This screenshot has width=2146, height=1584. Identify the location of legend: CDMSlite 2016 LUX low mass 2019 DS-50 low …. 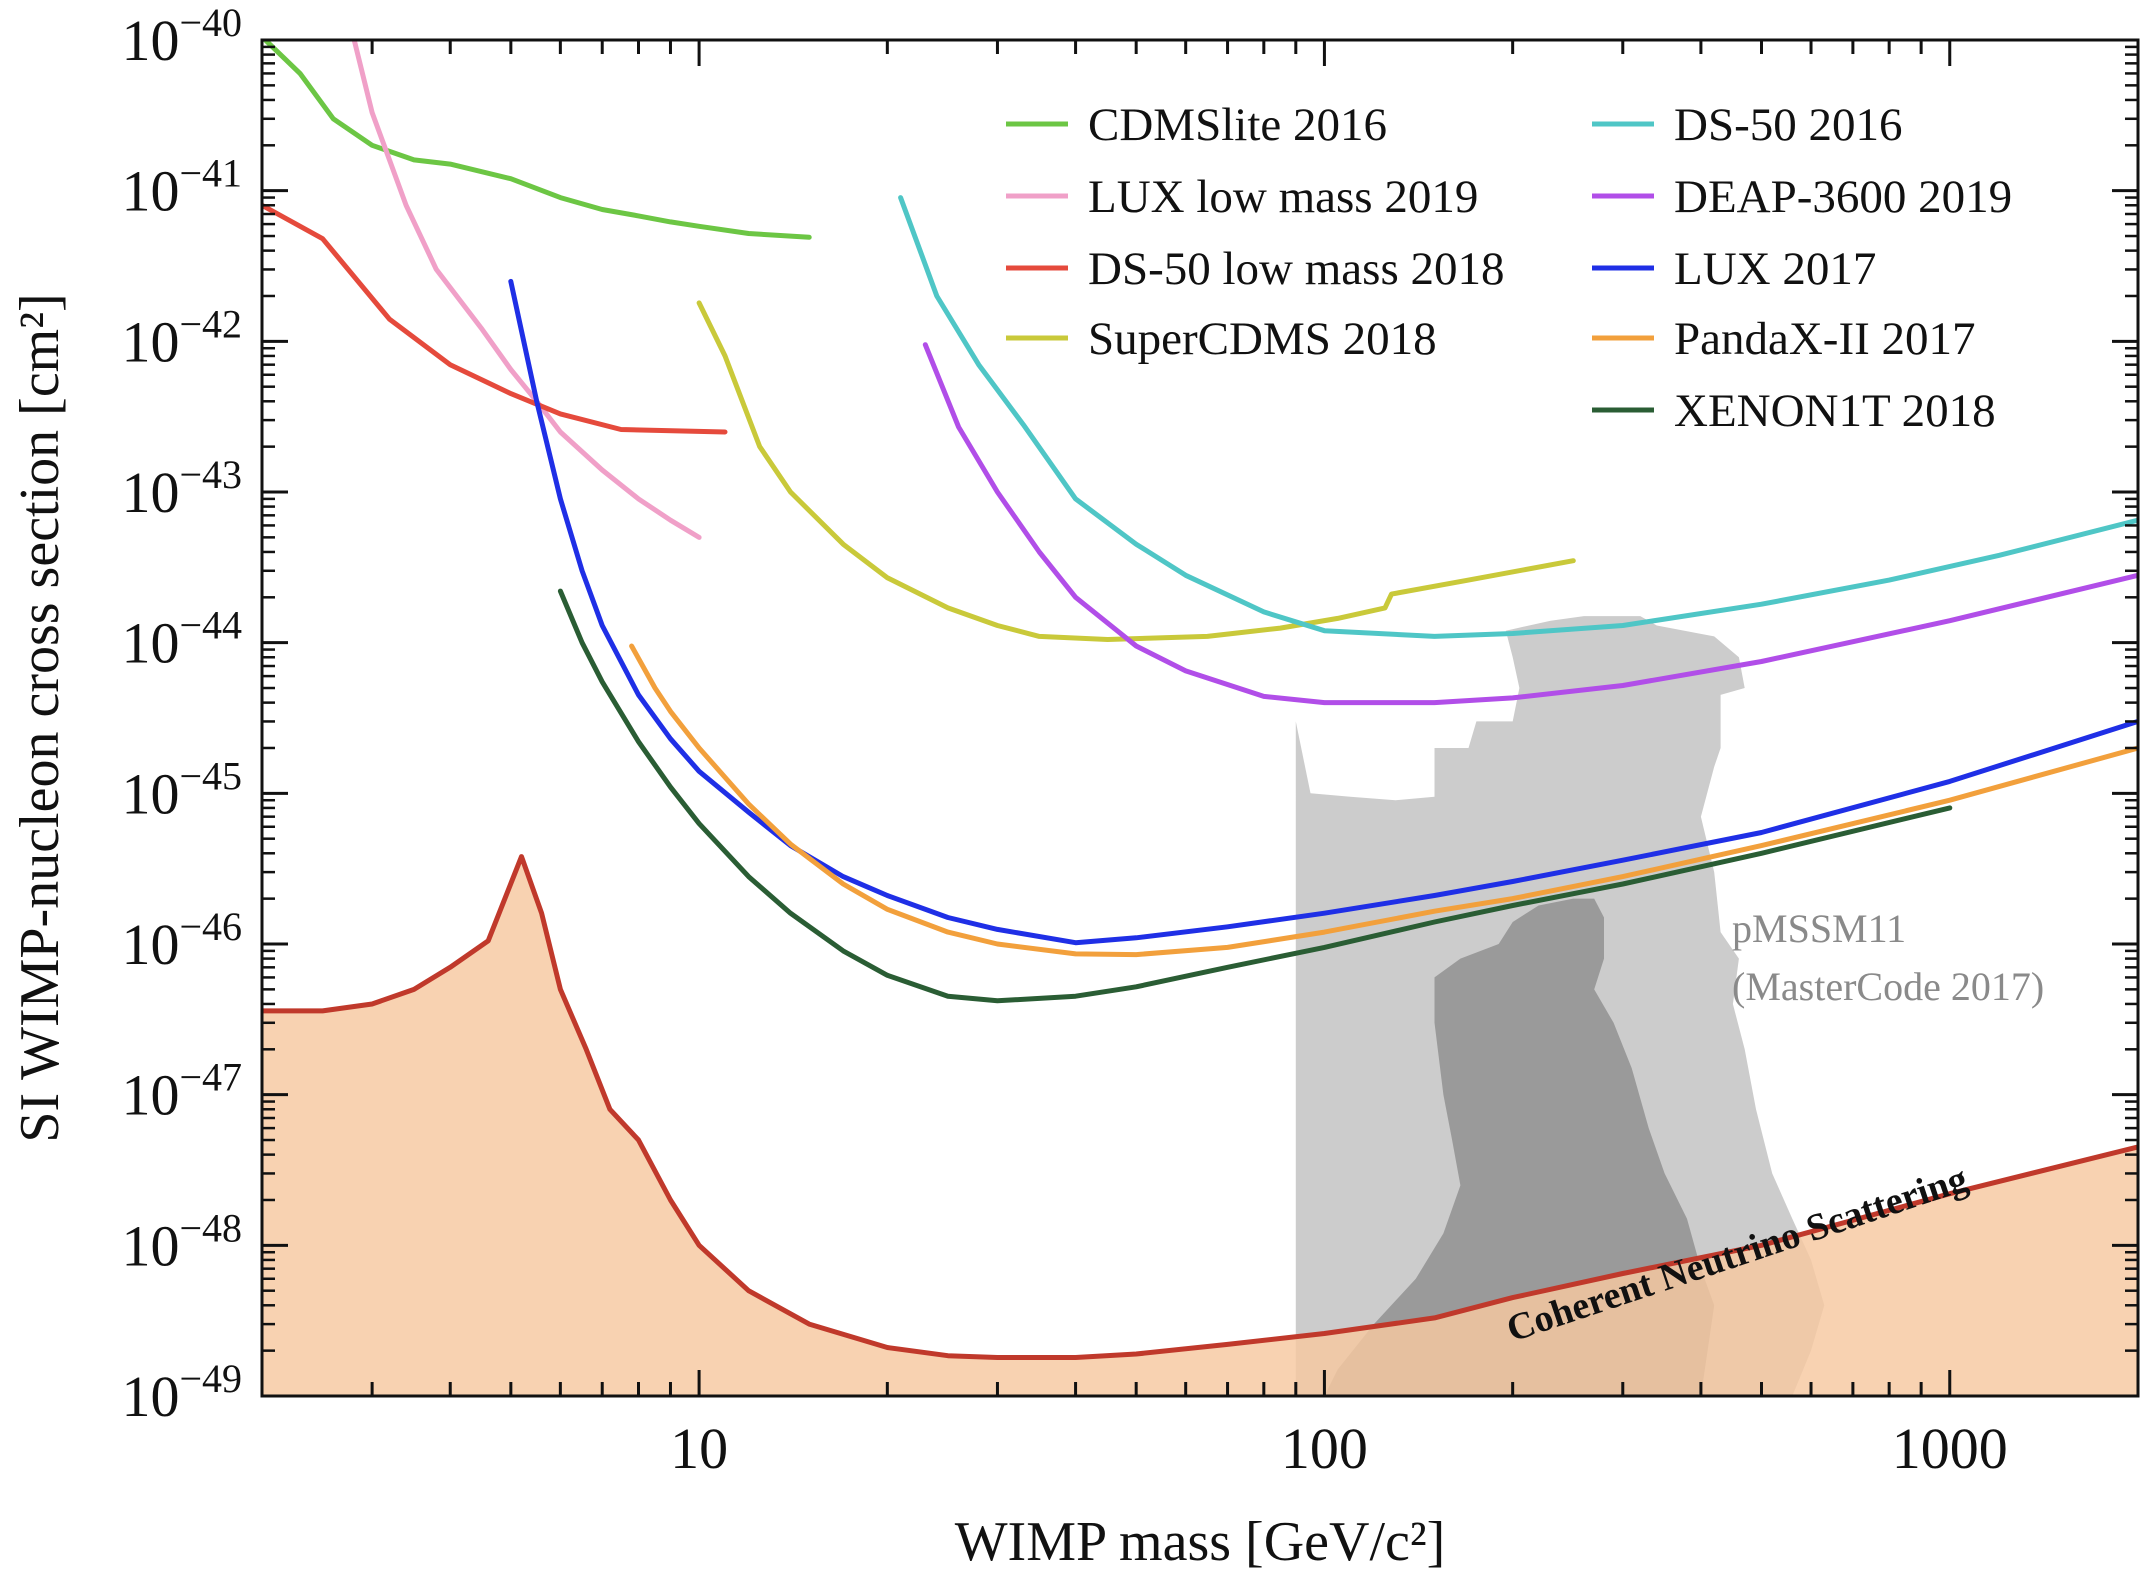
(1509, 268).